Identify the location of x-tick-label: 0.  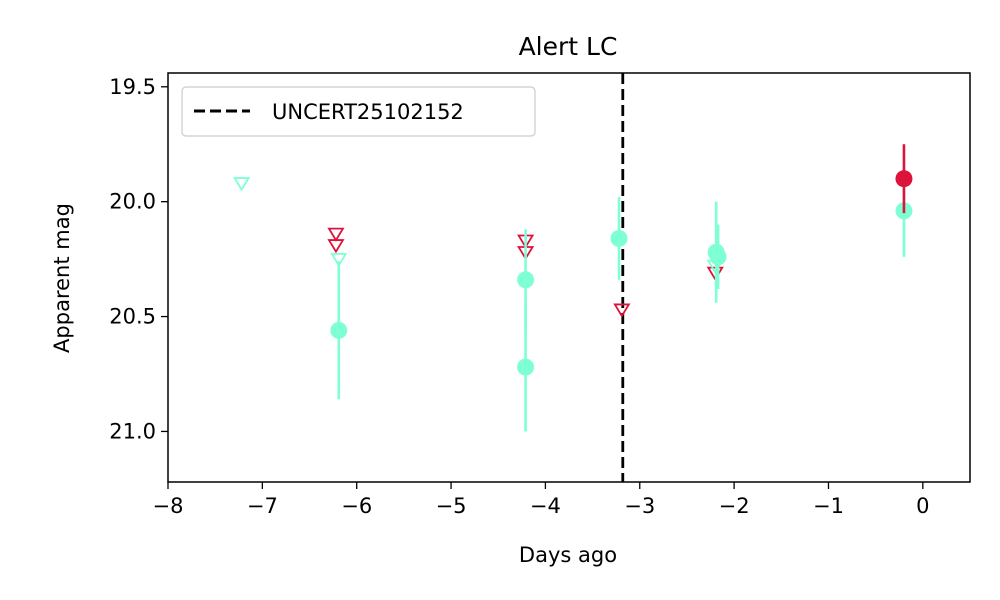
(922, 506).